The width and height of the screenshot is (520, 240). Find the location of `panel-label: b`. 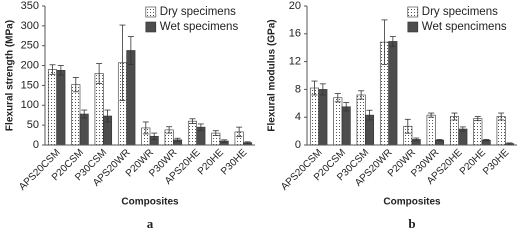

panel-label: b is located at coordinates (411, 223).